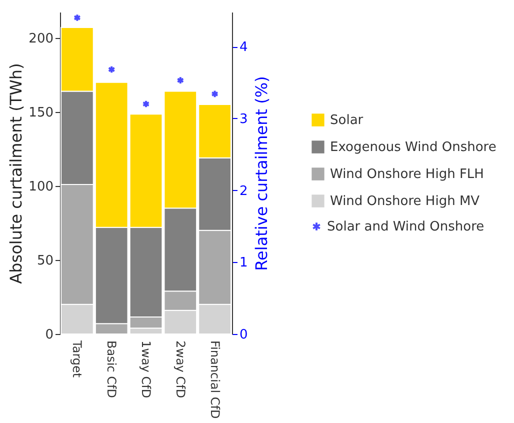 The height and width of the screenshot is (423, 514). What do you see at coordinates (244, 335) in the screenshot?
I see `y2-tick-label: 0` at bounding box center [244, 335].